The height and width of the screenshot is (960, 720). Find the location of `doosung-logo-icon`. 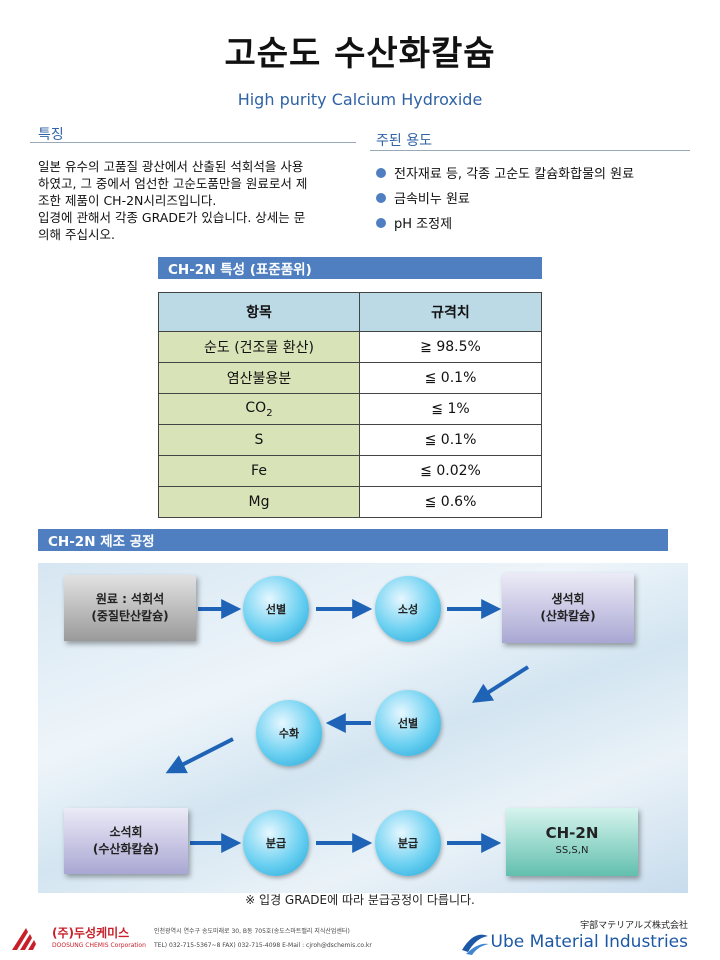

doosung-logo-icon is located at coordinates (24, 939).